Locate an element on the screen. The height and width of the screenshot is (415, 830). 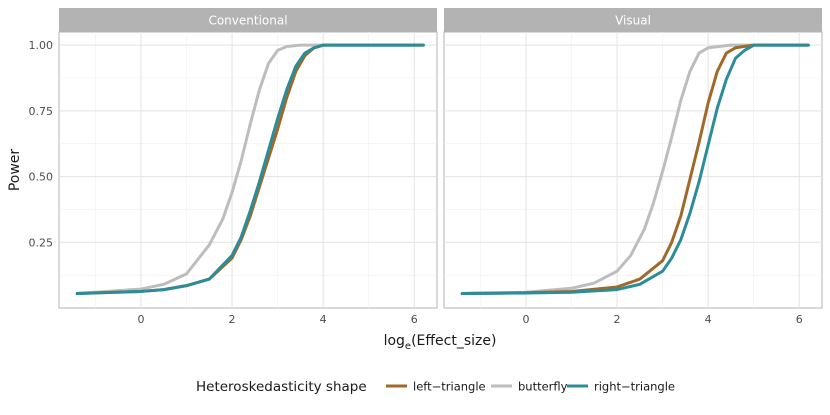
y-axis-title: Power is located at coordinates (15, 170).